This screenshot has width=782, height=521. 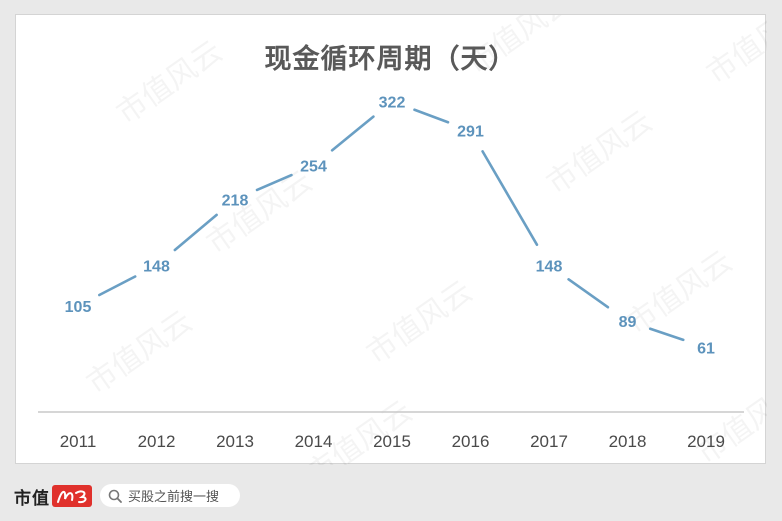 What do you see at coordinates (78, 441) in the screenshot?
I see `x-tick-label: 2011` at bounding box center [78, 441].